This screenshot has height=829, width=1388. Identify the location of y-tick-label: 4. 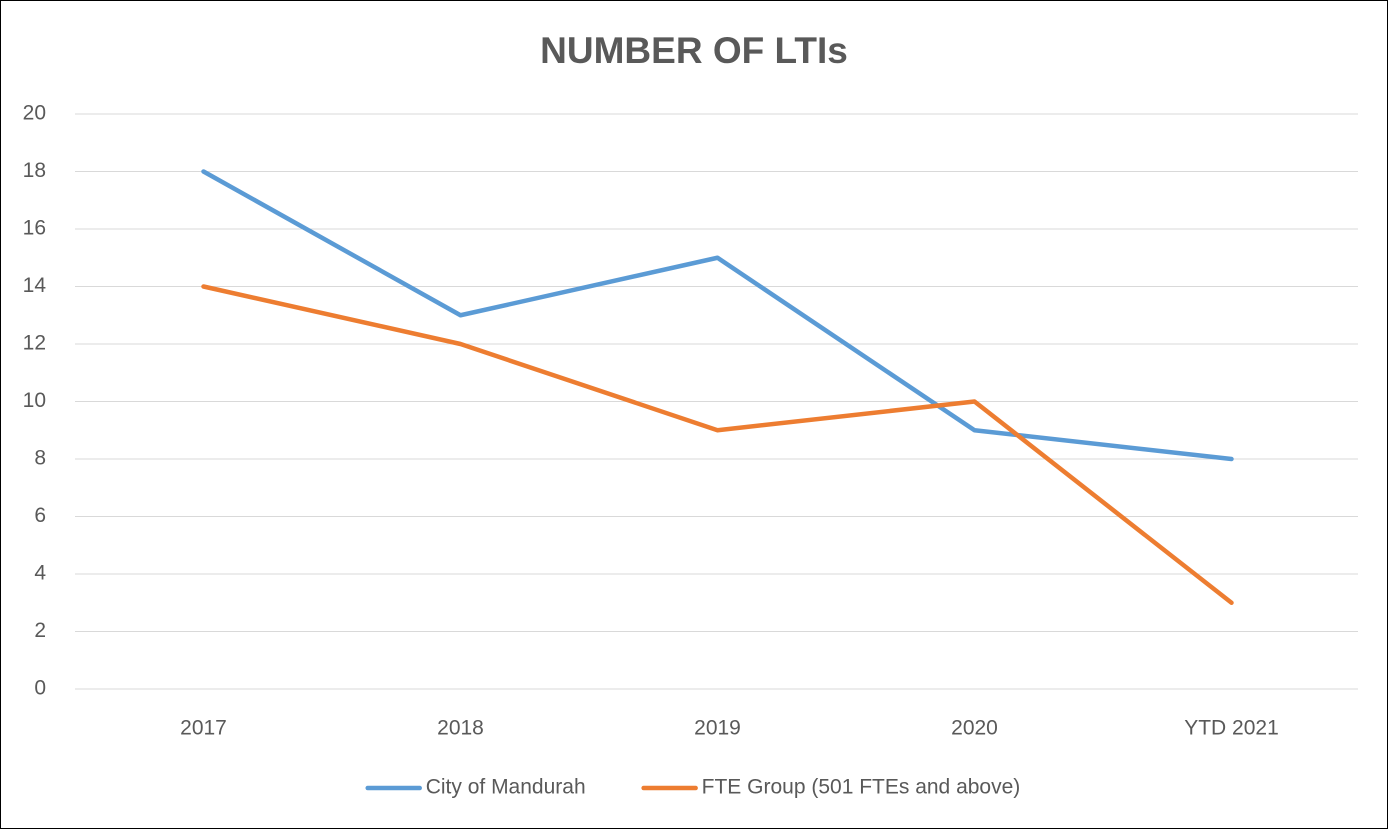
(40, 573).